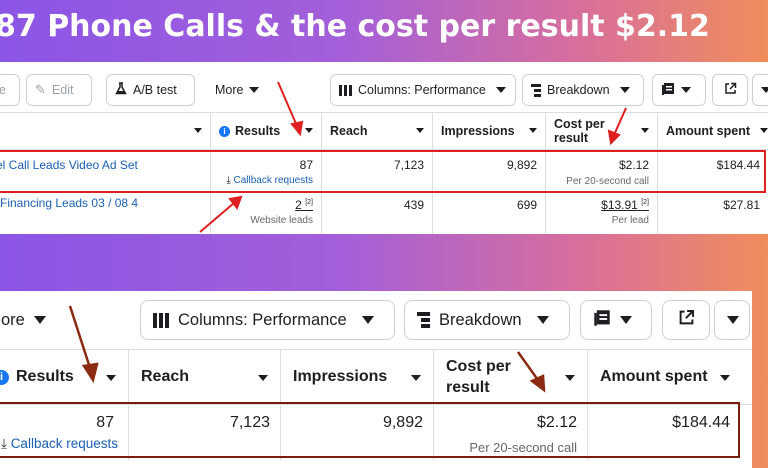  What do you see at coordinates (228, 180) in the screenshot?
I see `download-icon: ⤓` at bounding box center [228, 180].